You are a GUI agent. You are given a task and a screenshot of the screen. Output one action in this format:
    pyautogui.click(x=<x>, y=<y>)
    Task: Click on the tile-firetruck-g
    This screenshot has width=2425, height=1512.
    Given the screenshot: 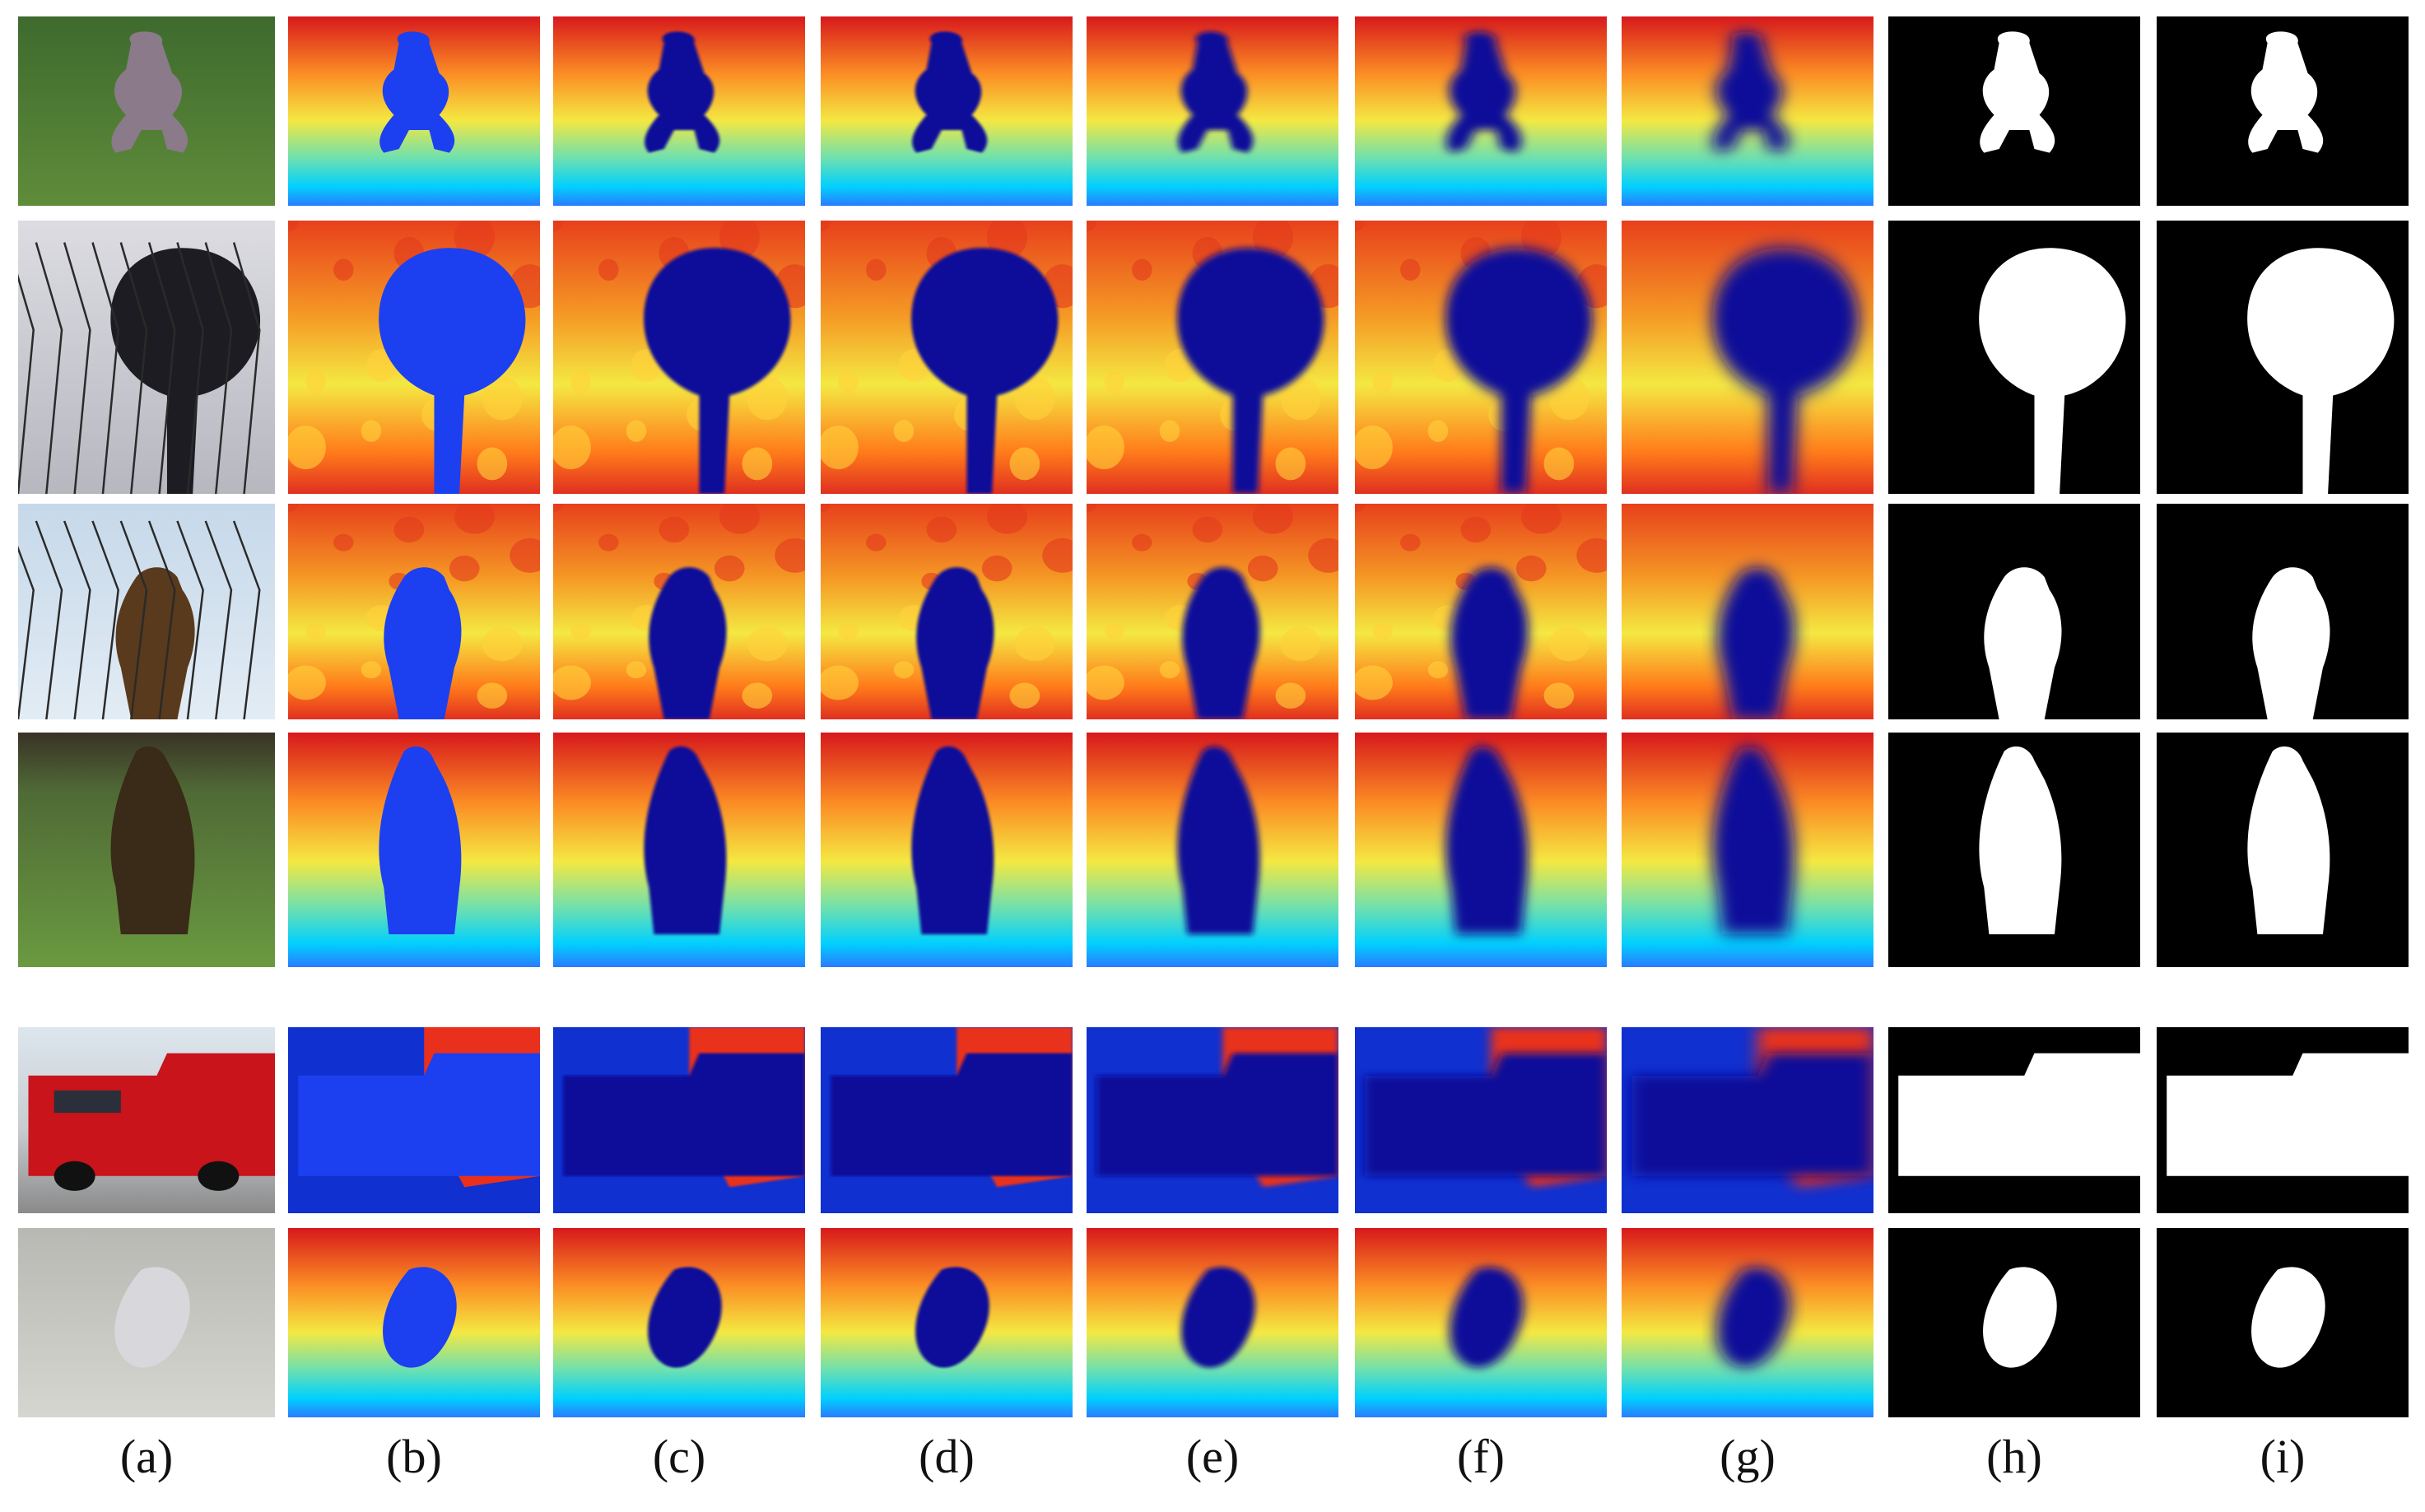 What is the action you would take?
    pyautogui.click(x=1747, y=1120)
    